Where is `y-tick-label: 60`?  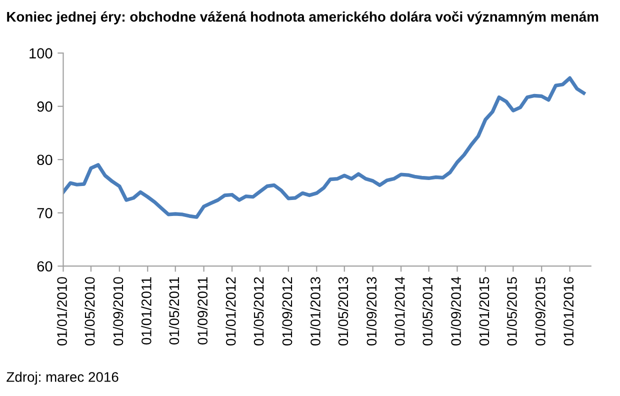 y-tick-label: 60 is located at coordinates (44, 266).